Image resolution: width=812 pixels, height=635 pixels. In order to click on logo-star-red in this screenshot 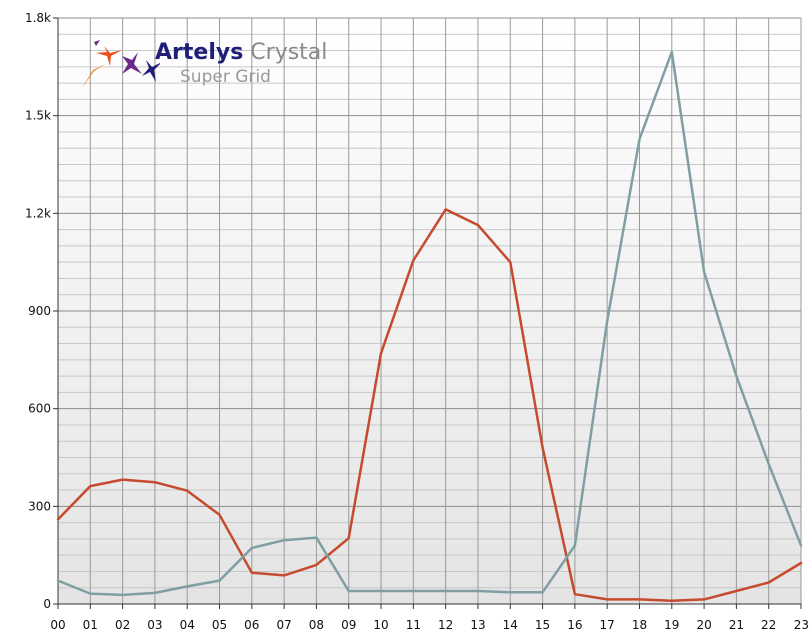, I will do `click(109, 56)`.